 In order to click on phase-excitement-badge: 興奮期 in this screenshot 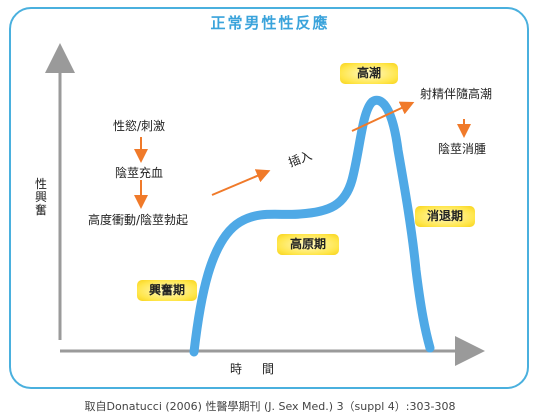, I will do `click(167, 290)`.